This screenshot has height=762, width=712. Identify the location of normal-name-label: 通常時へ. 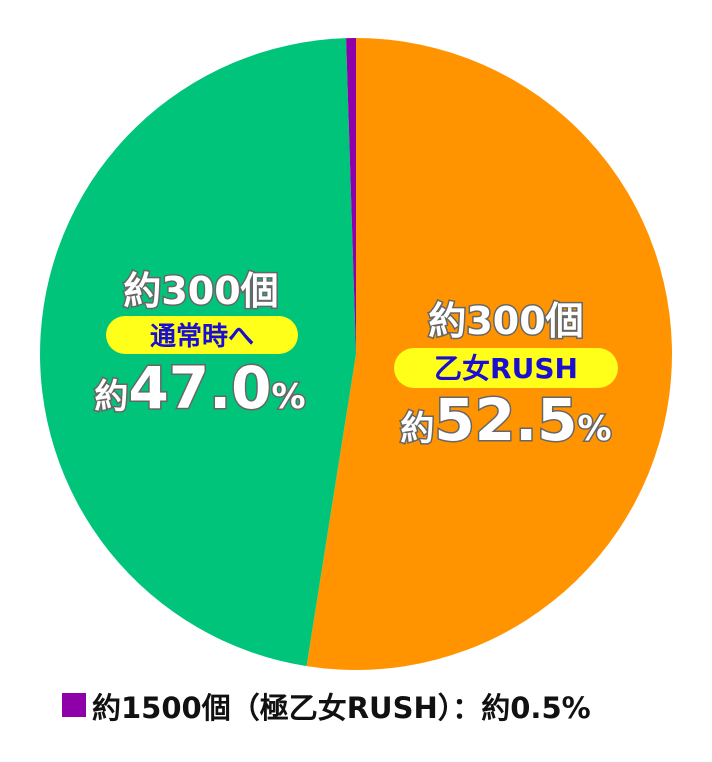
(202, 337).